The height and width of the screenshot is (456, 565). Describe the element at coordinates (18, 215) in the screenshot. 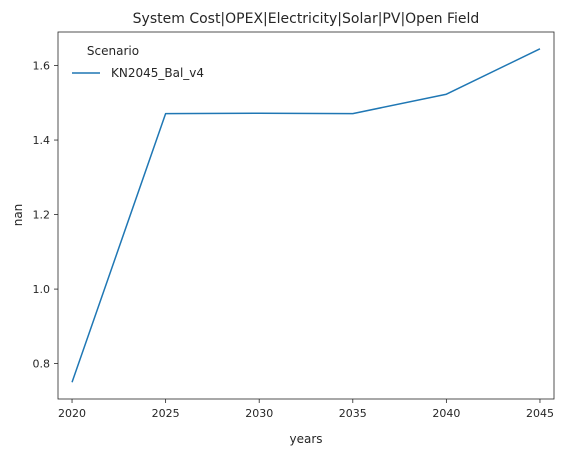

I see `y-axis-label: nan` at that location.